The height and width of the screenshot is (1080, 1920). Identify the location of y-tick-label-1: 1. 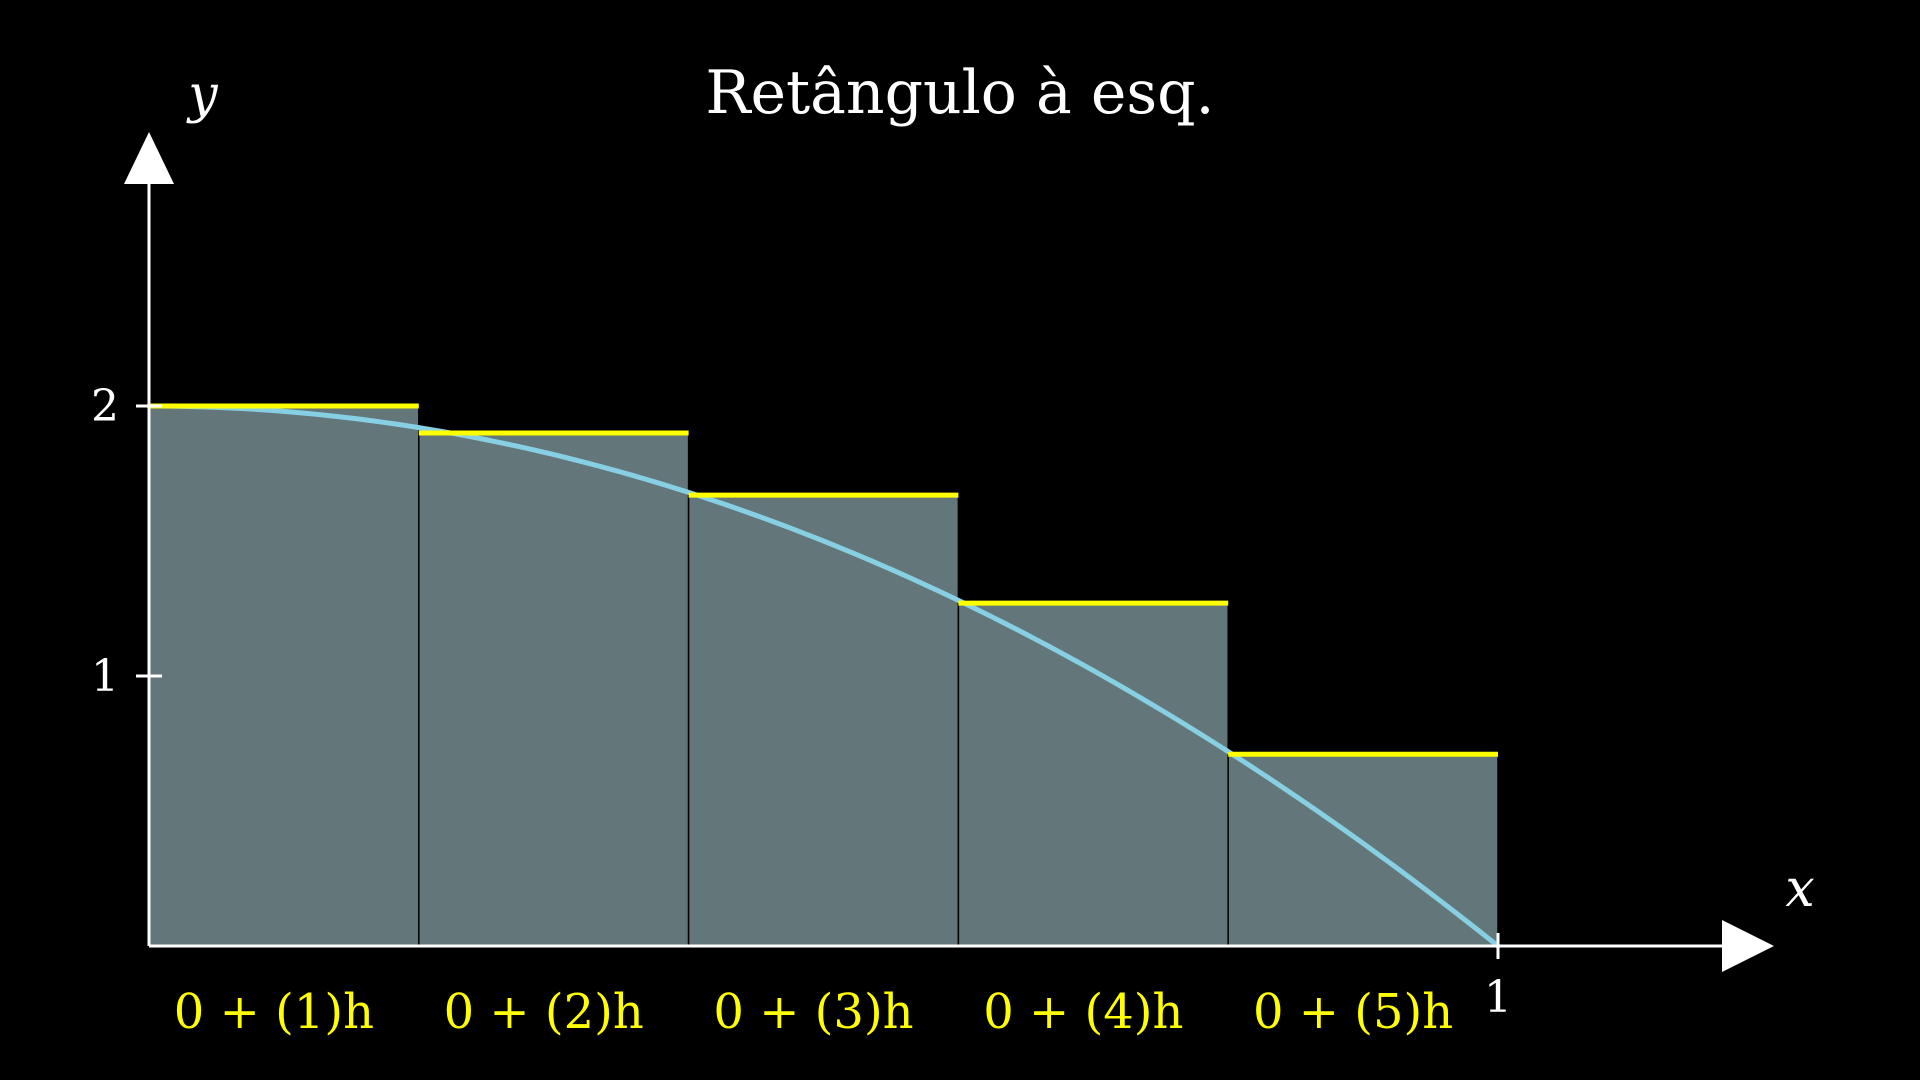
(105, 676).